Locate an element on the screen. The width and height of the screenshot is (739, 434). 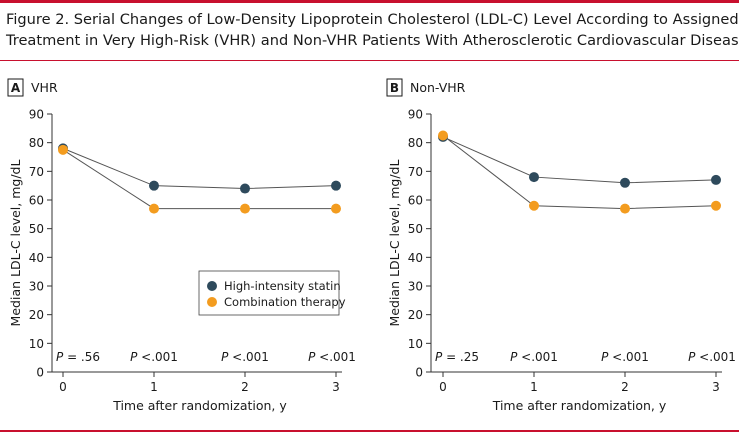
panel-letter: A is located at coordinates (16, 88).